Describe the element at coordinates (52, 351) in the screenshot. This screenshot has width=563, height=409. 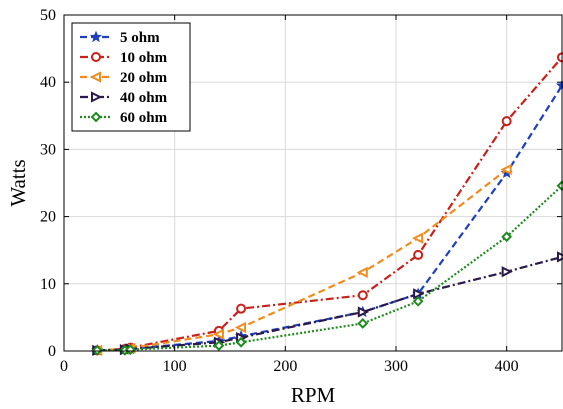
I see `y-tick-label: 0` at that location.